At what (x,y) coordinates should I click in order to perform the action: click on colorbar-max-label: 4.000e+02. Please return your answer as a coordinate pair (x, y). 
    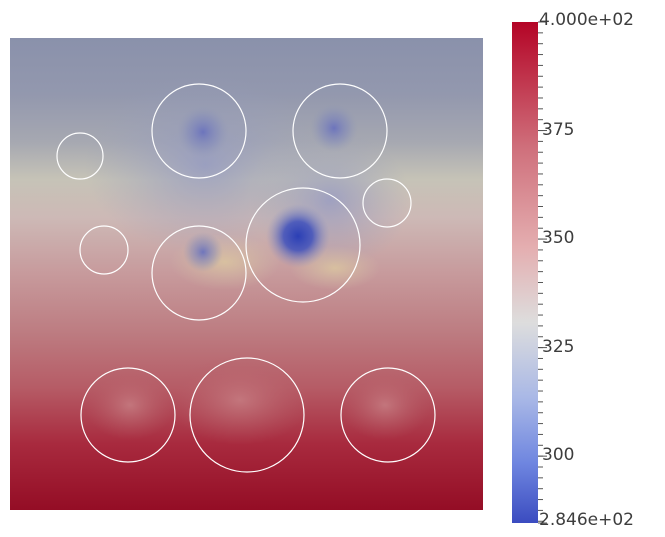
    Looking at the image, I should click on (586, 20).